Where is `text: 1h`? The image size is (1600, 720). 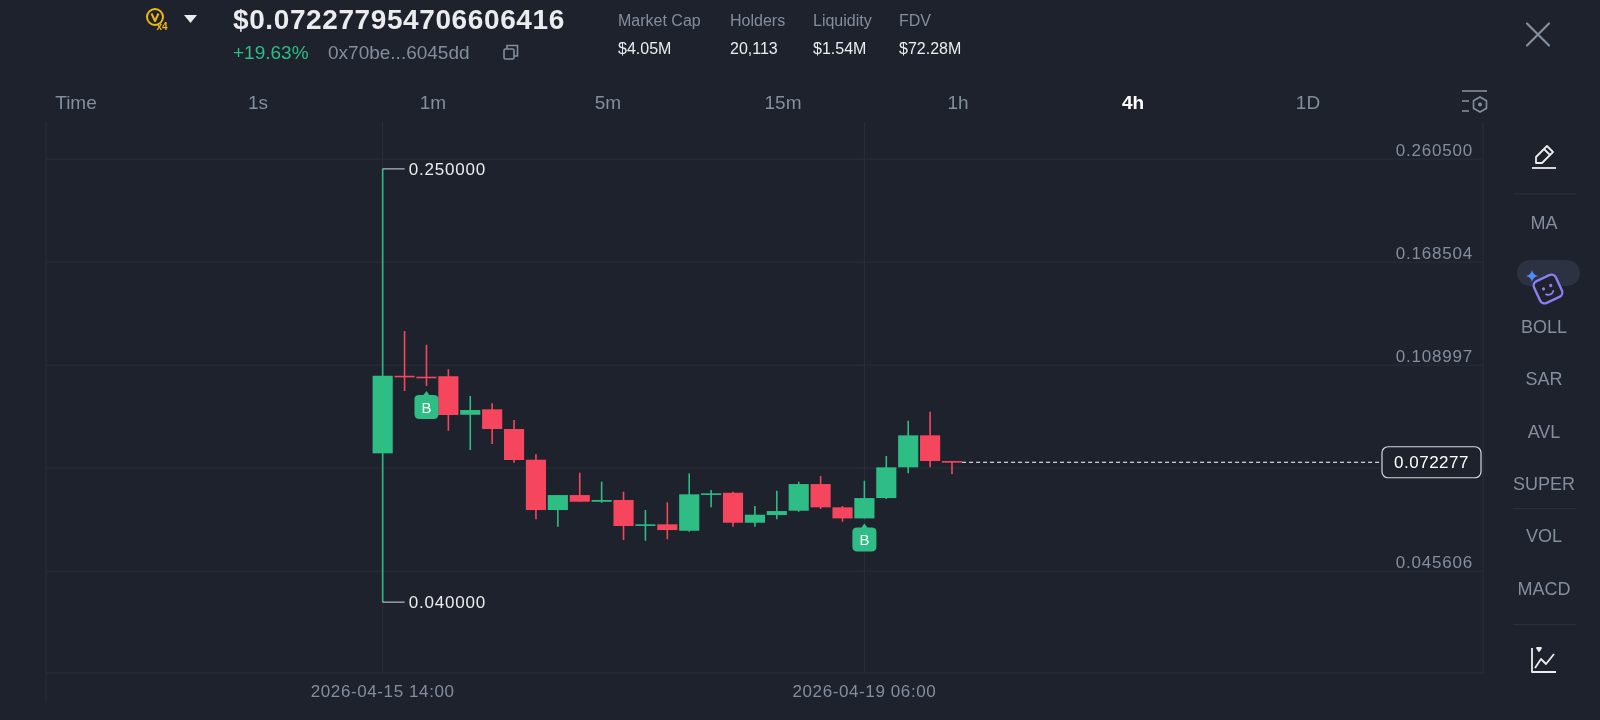
text: 1h is located at coordinates (958, 102).